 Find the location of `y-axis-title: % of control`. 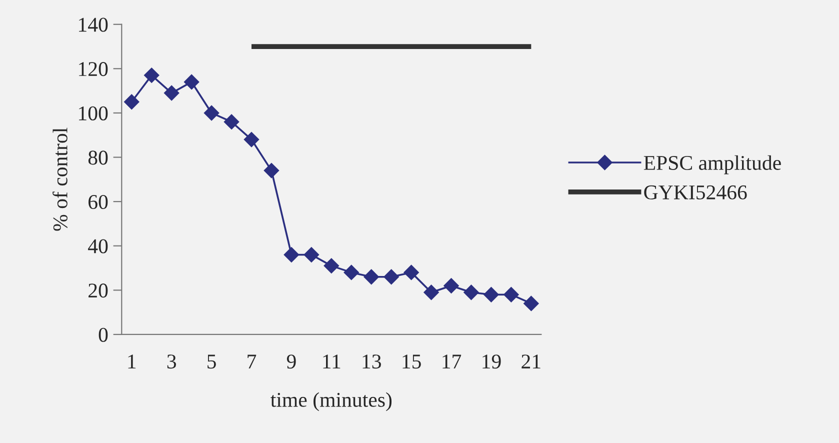

y-axis-title: % of control is located at coordinates (60, 179).